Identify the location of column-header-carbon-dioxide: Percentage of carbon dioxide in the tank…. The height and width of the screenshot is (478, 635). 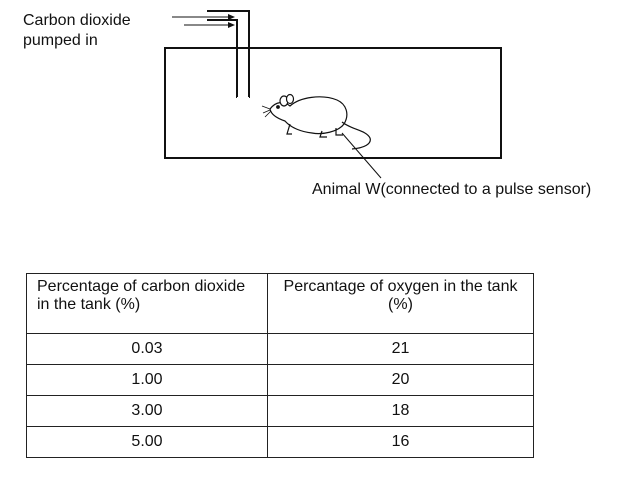
(147, 303).